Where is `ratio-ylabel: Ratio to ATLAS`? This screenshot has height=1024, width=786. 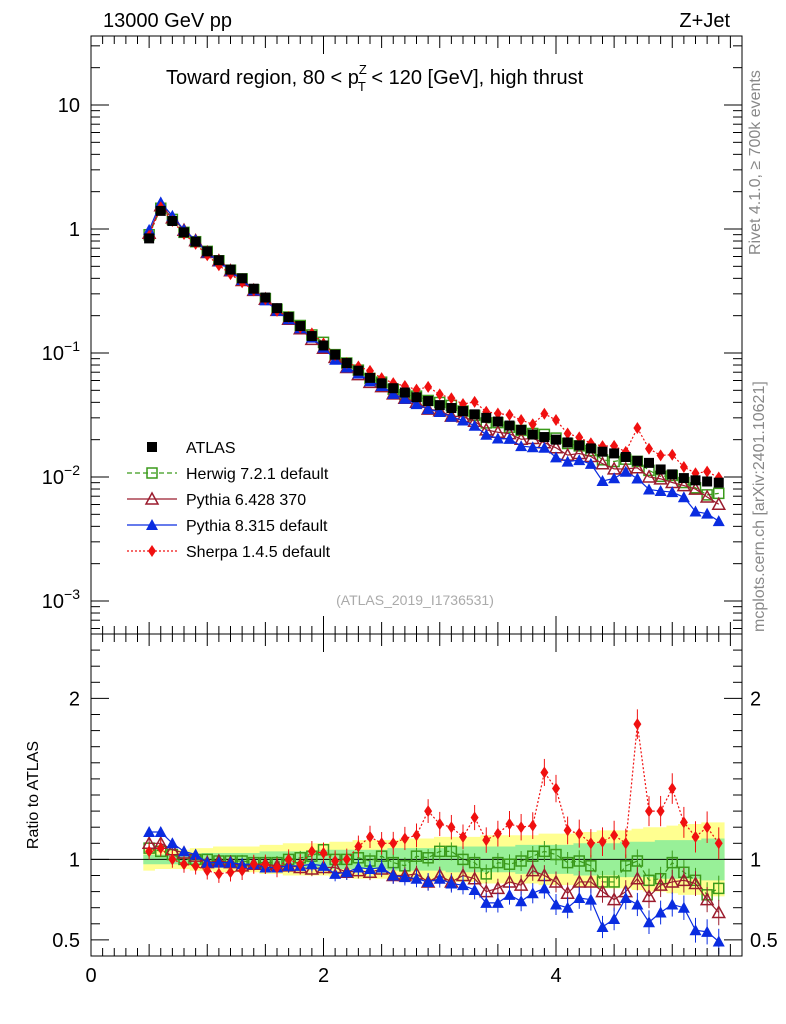
ratio-ylabel: Ratio to ATLAS is located at coordinates (33, 795).